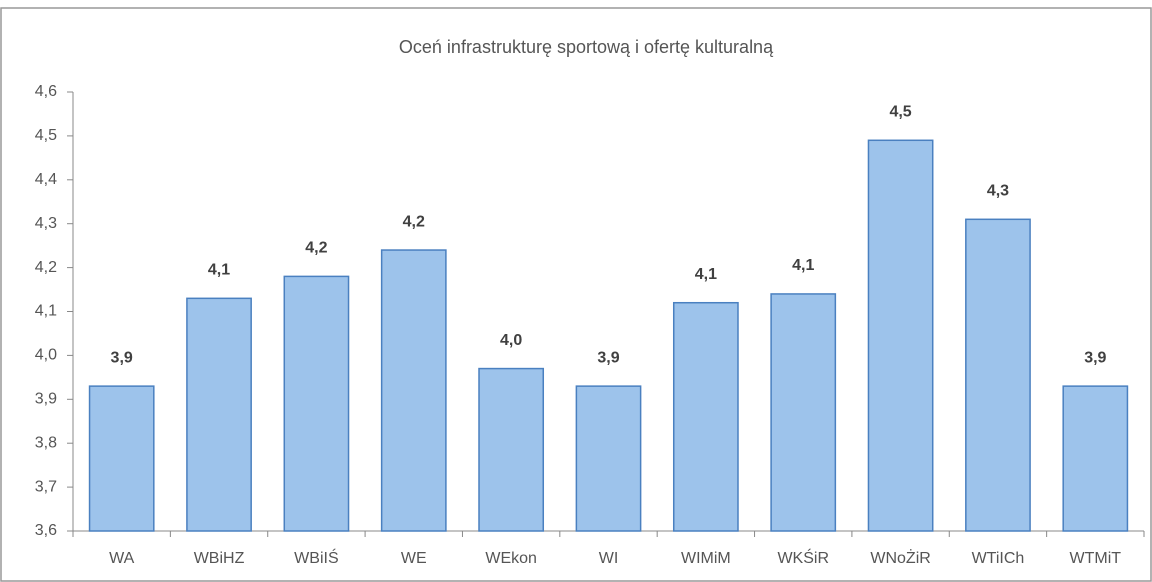 The width and height of the screenshot is (1152, 582). I want to click on x-tick-label: WE, so click(414, 558).